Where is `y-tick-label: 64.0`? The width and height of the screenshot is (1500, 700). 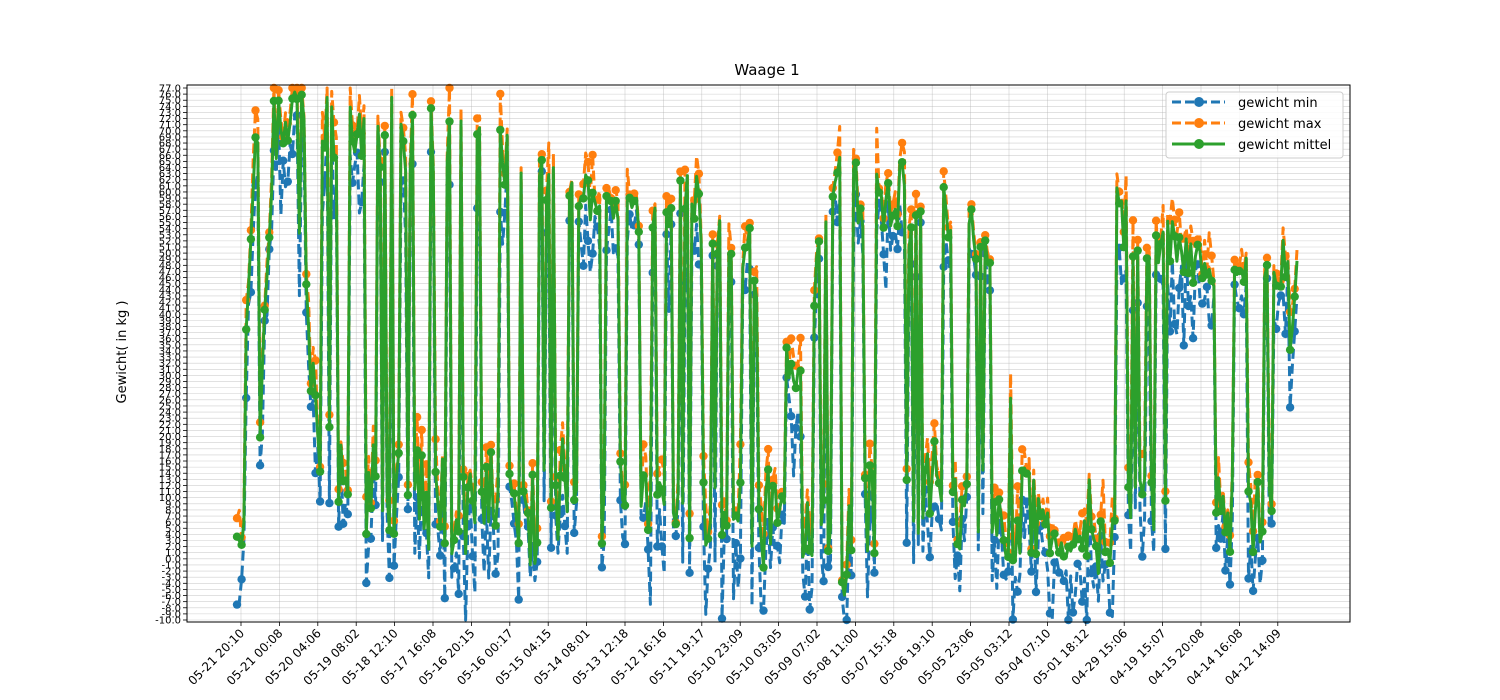
y-tick-label: 64.0 is located at coordinates (170, 168).